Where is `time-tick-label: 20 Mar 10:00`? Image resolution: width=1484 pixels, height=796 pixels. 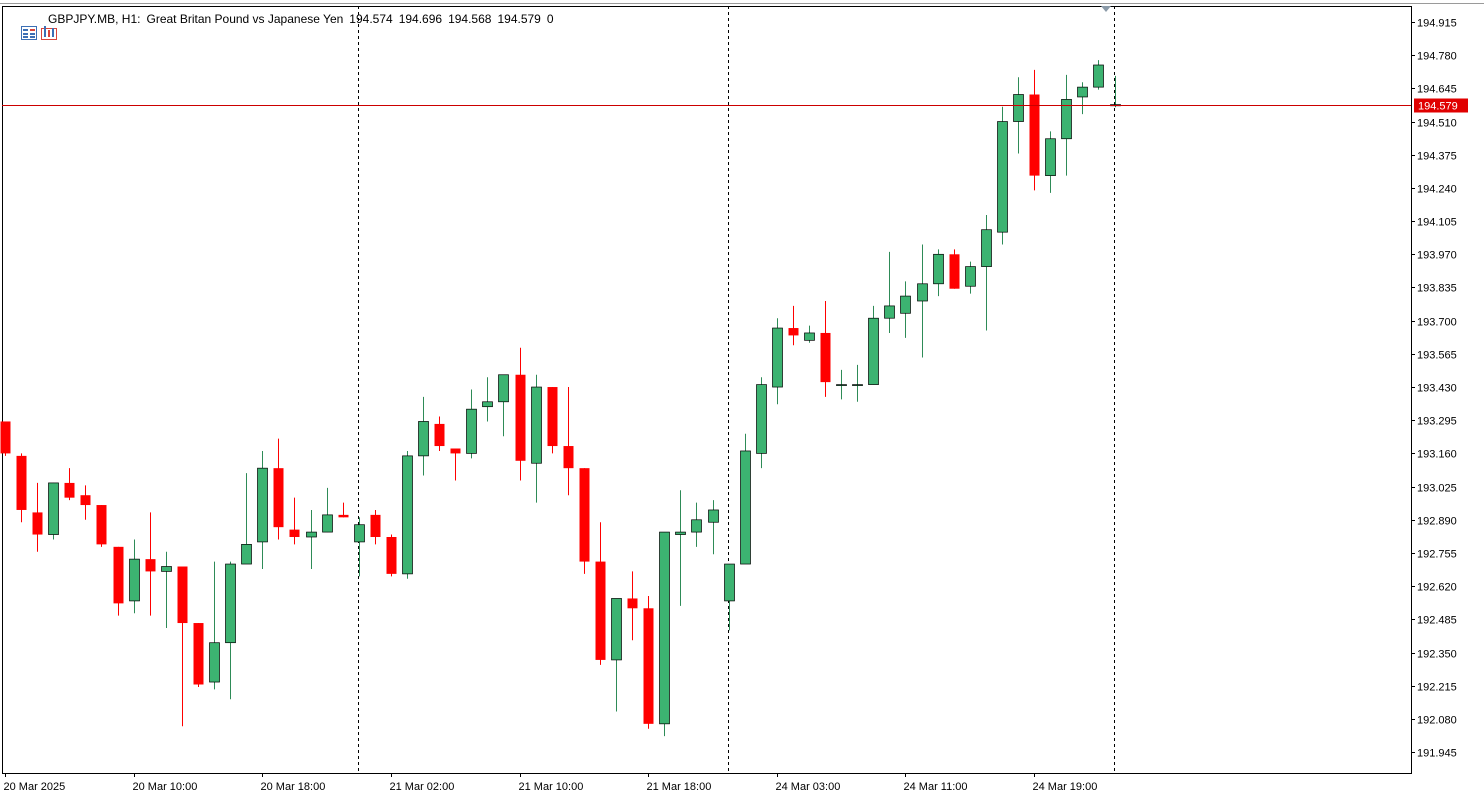
time-tick-label: 20 Mar 10:00 is located at coordinates (165, 787).